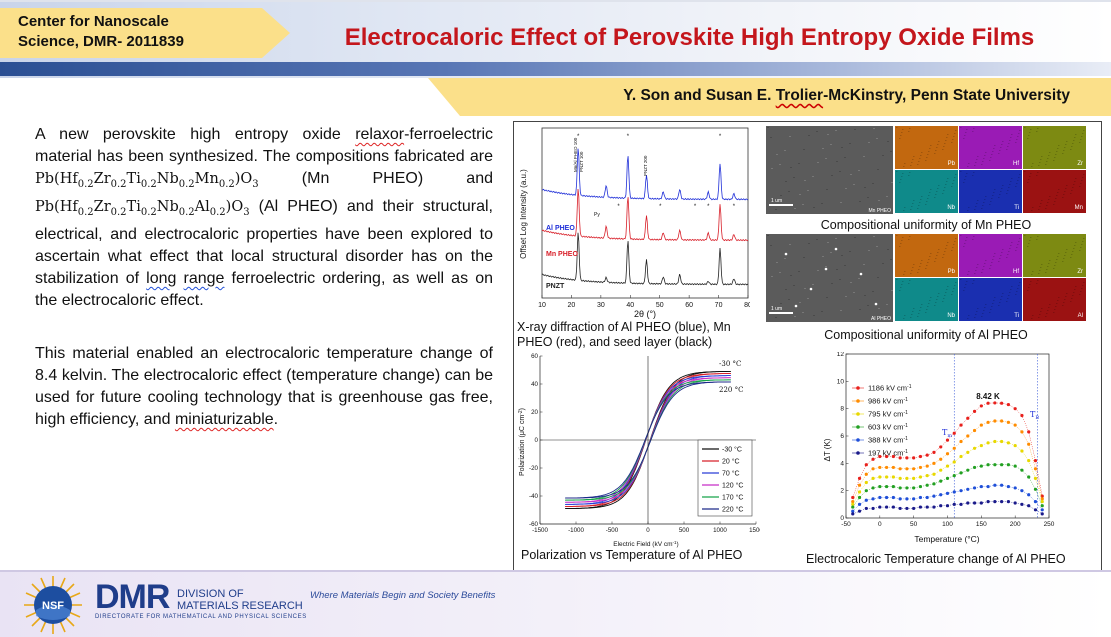  Describe the element at coordinates (776, 201) in the screenshot. I see `sem-scale-label: 1 um` at that location.